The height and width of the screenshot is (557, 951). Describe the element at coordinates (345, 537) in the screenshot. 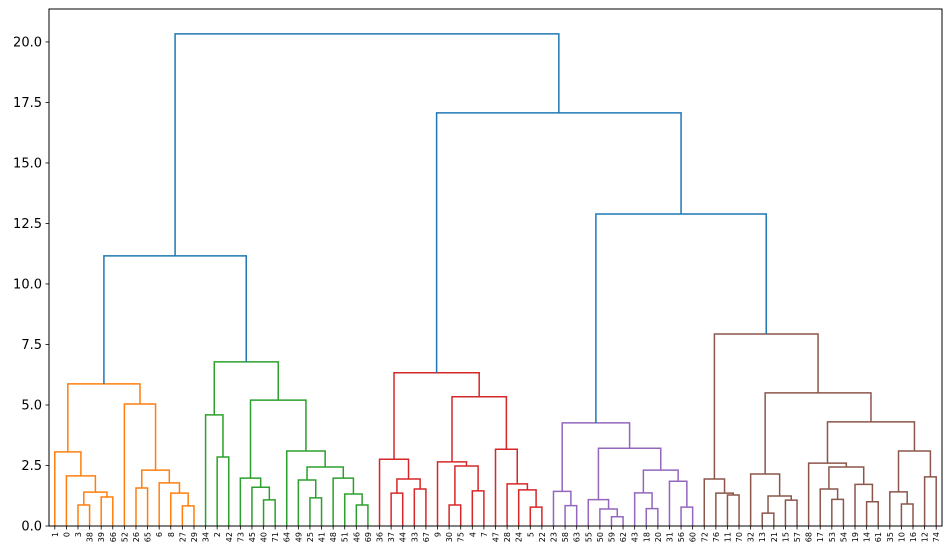

I see `leaf-label: 51` at that location.